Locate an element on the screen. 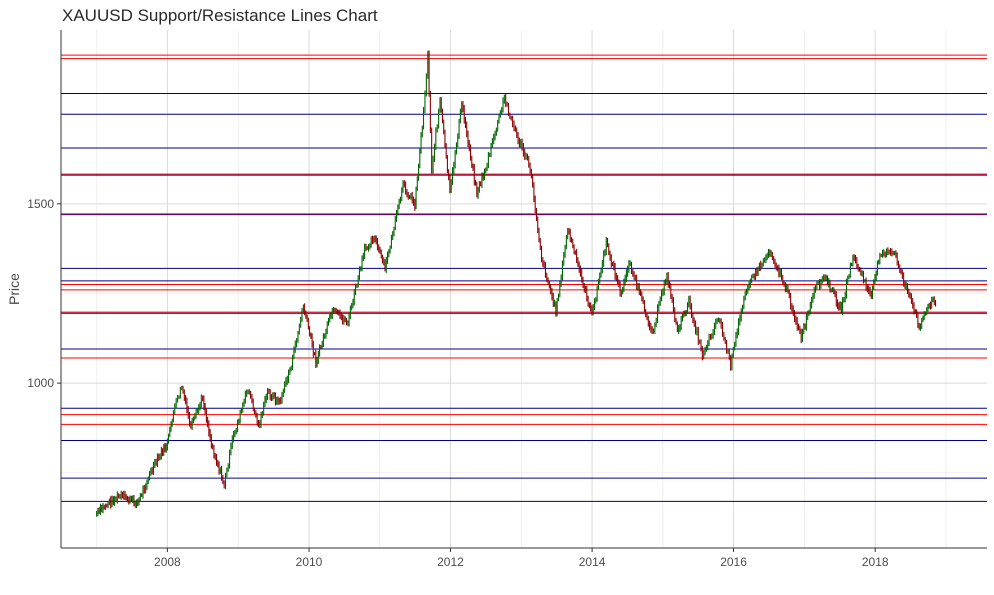 The height and width of the screenshot is (595, 994). x-tick-label: 2014 is located at coordinates (592, 562).